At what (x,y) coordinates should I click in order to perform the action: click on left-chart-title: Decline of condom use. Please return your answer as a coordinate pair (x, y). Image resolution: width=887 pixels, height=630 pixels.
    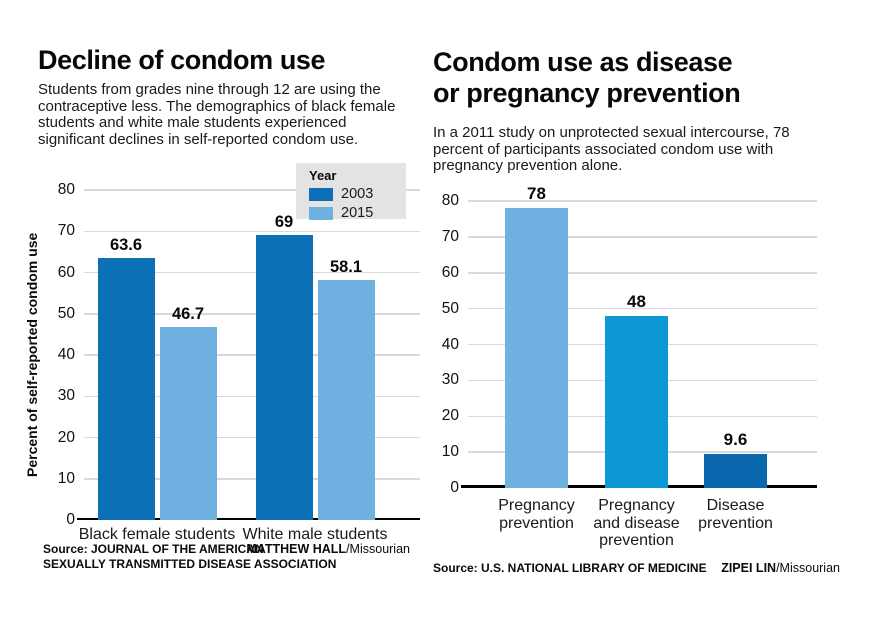
    Looking at the image, I should click on (182, 60).